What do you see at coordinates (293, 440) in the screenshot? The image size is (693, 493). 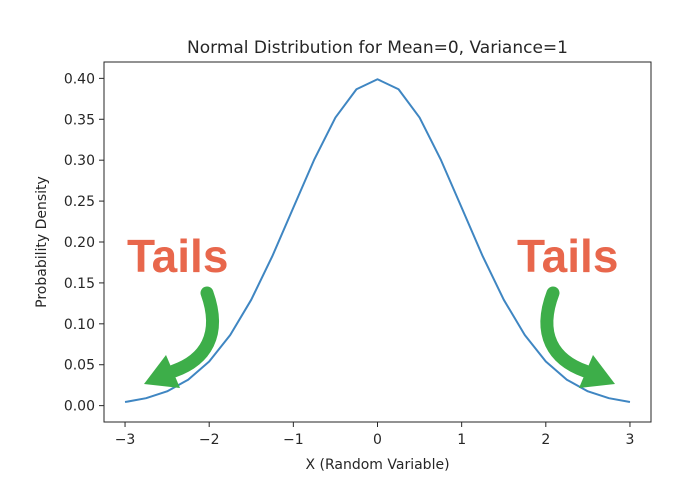 I see `x-tick-label: −1` at bounding box center [293, 440].